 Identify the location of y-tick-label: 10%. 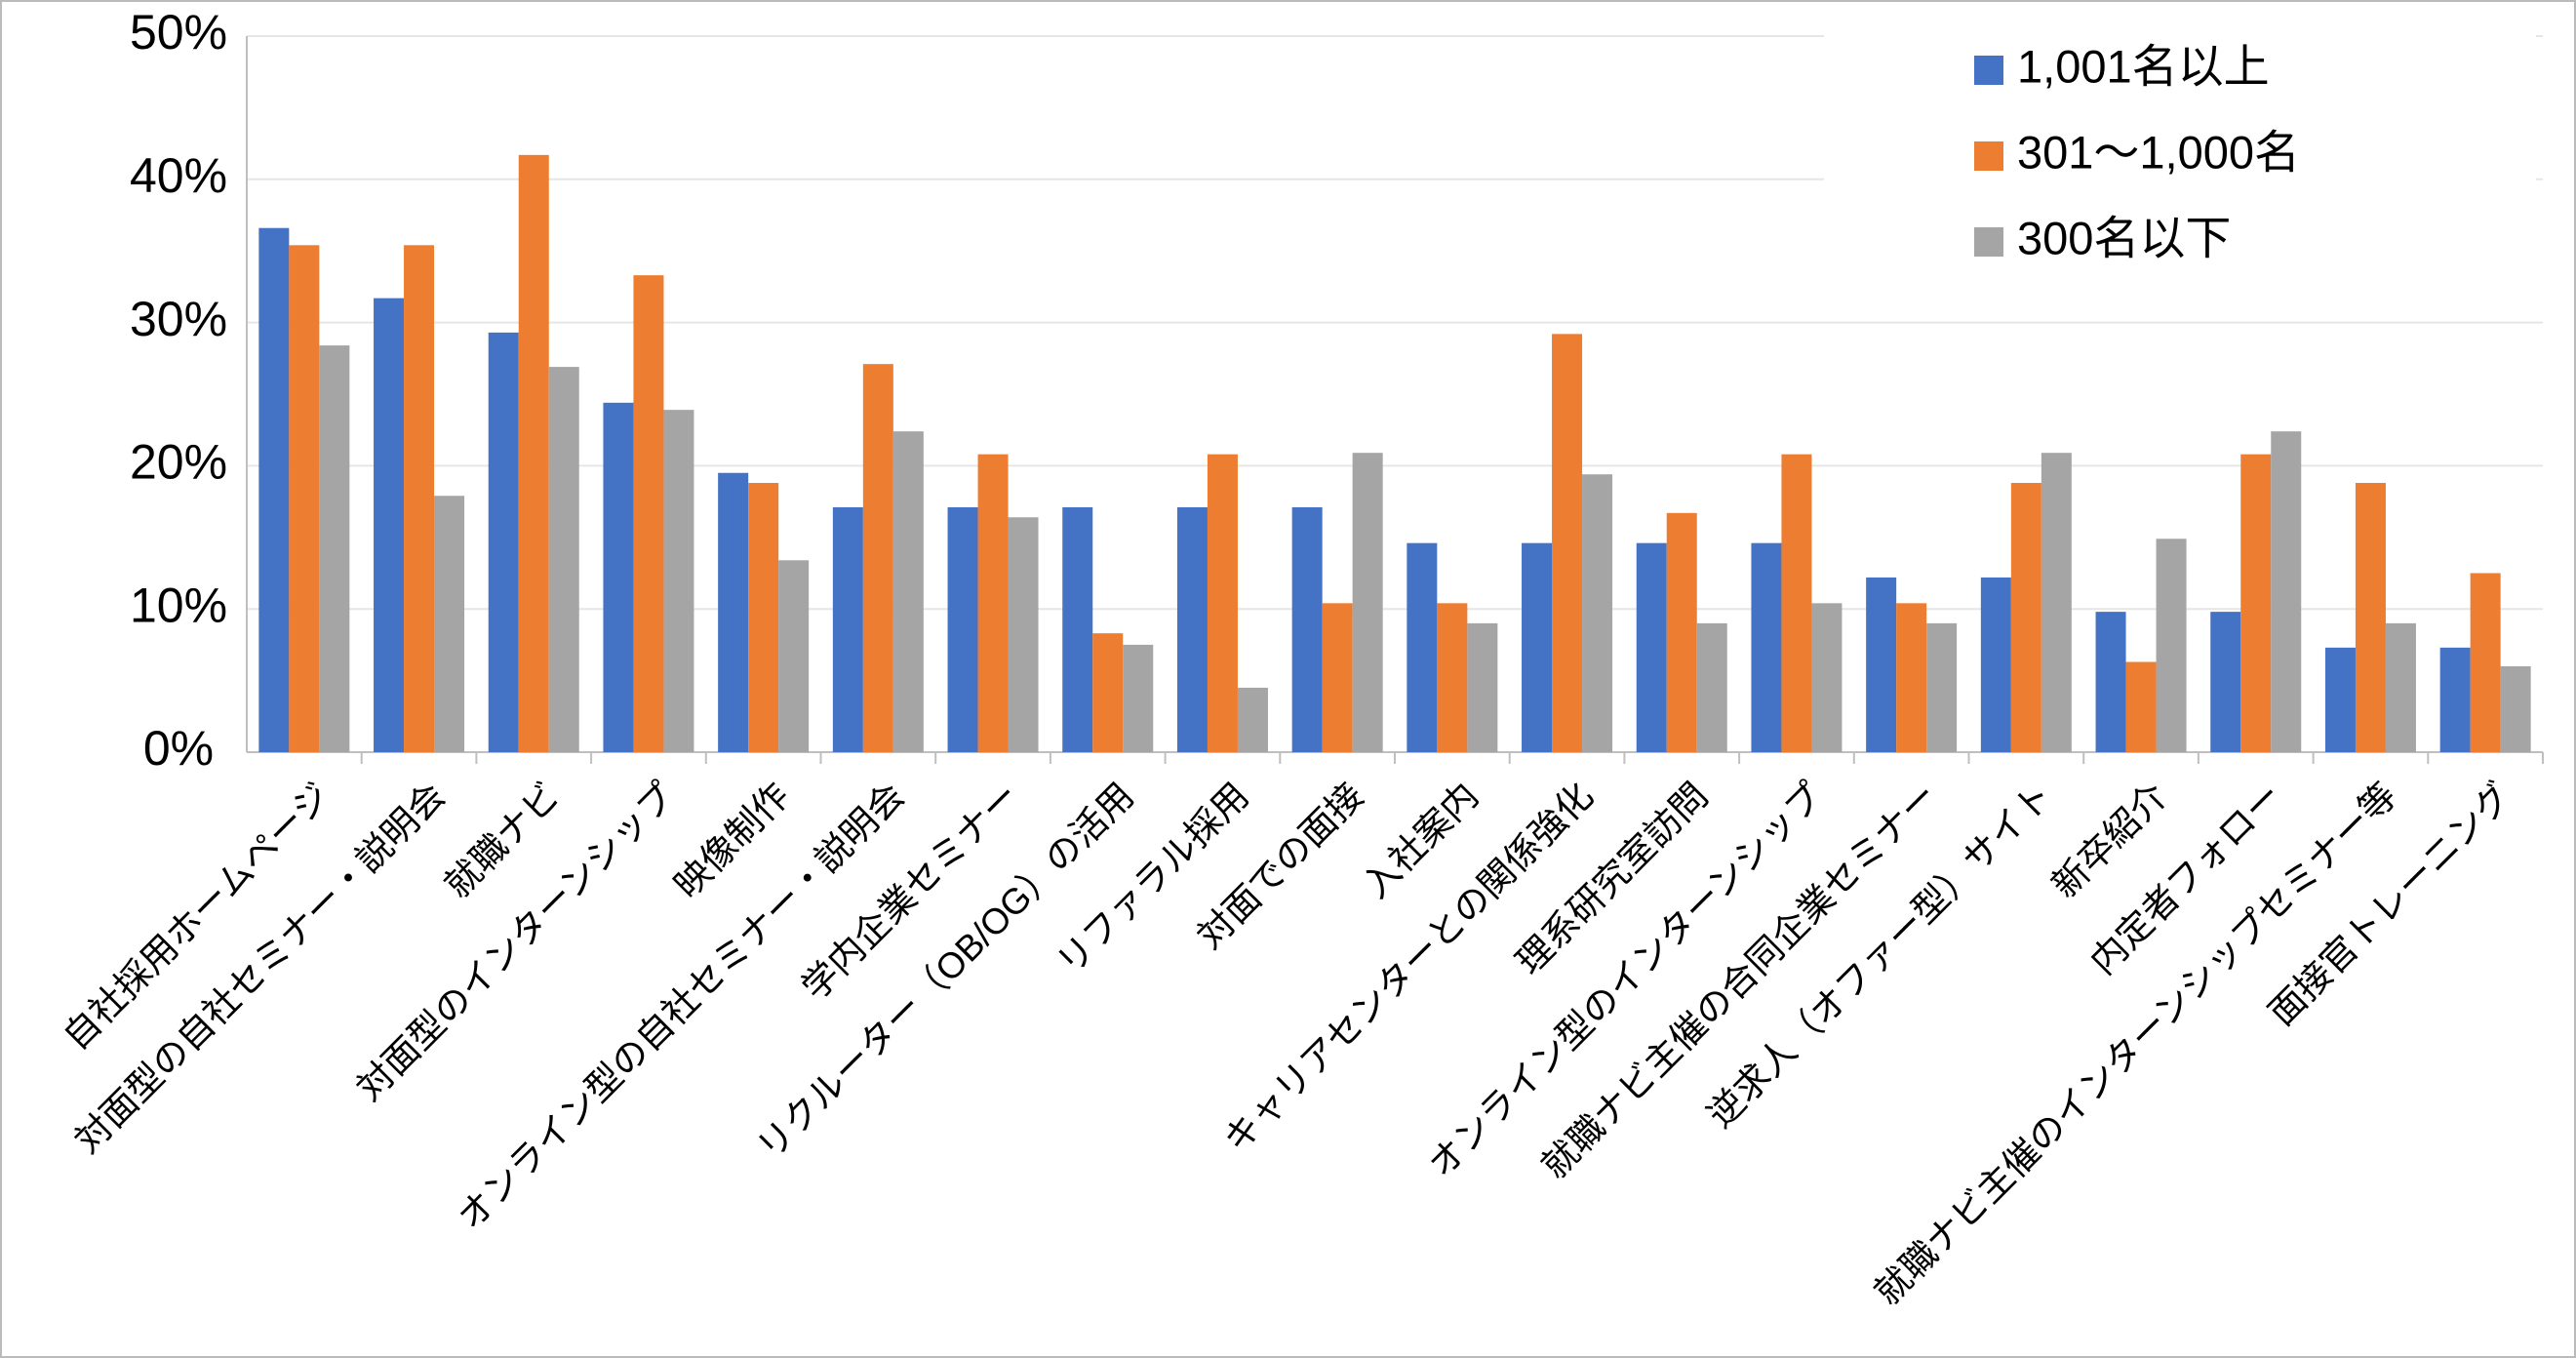
(178, 605).